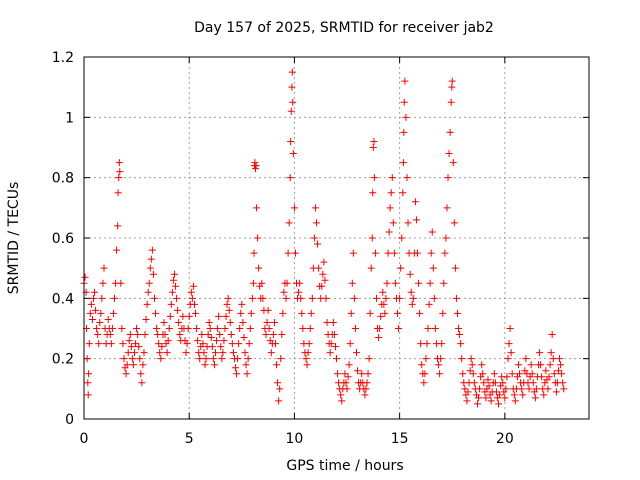  What do you see at coordinates (505, 439) in the screenshot?
I see `x-tick-label: 20` at bounding box center [505, 439].